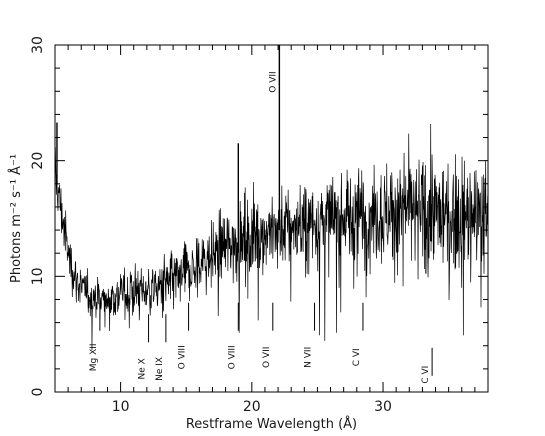 The image size is (545, 436). Describe the element at coordinates (121, 407) in the screenshot. I see `x-tick-label: 10` at that location.